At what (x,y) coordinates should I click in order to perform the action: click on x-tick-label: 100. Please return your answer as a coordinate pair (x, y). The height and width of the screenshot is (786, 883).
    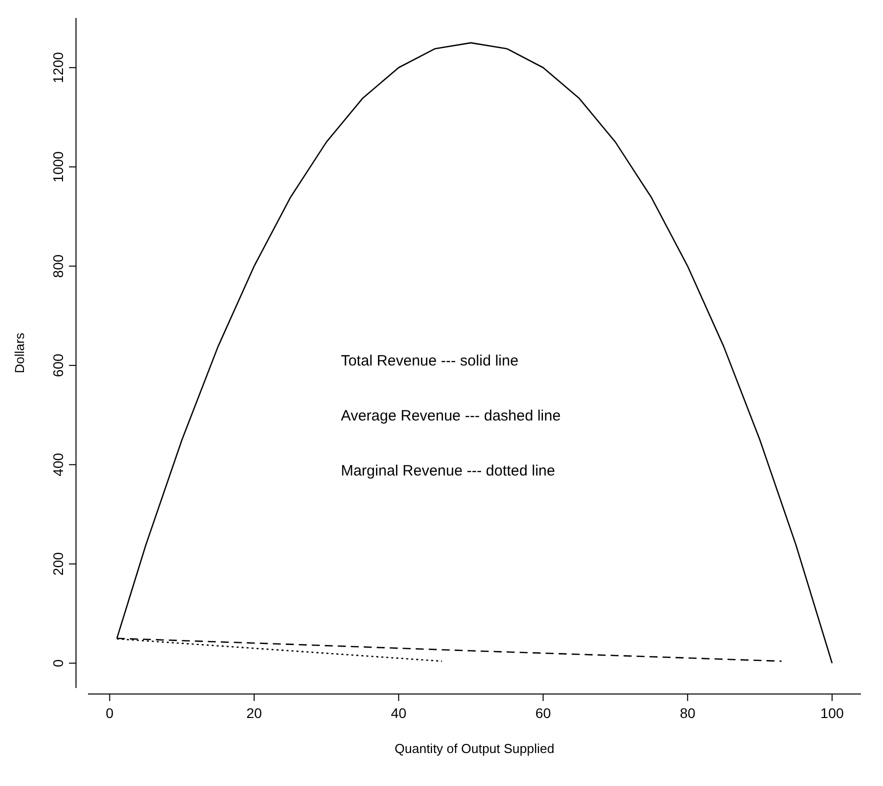
    Looking at the image, I should click on (832, 713).